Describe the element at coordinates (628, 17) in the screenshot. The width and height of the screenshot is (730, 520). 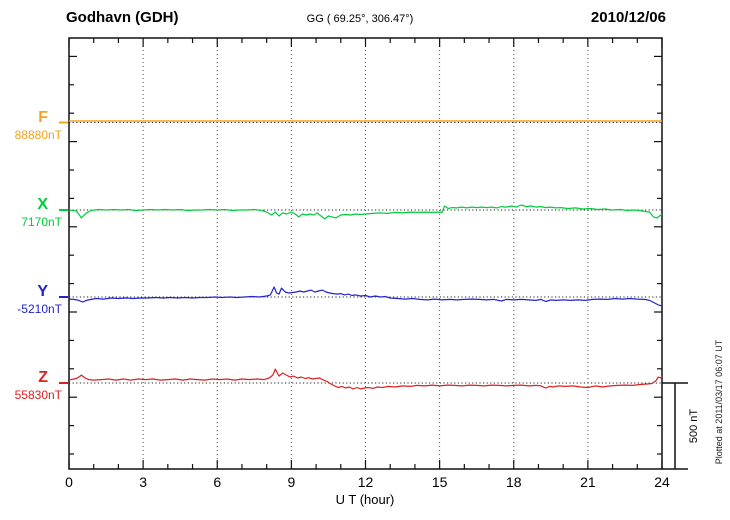
I see `plot-date: 2010/12/06` at that location.